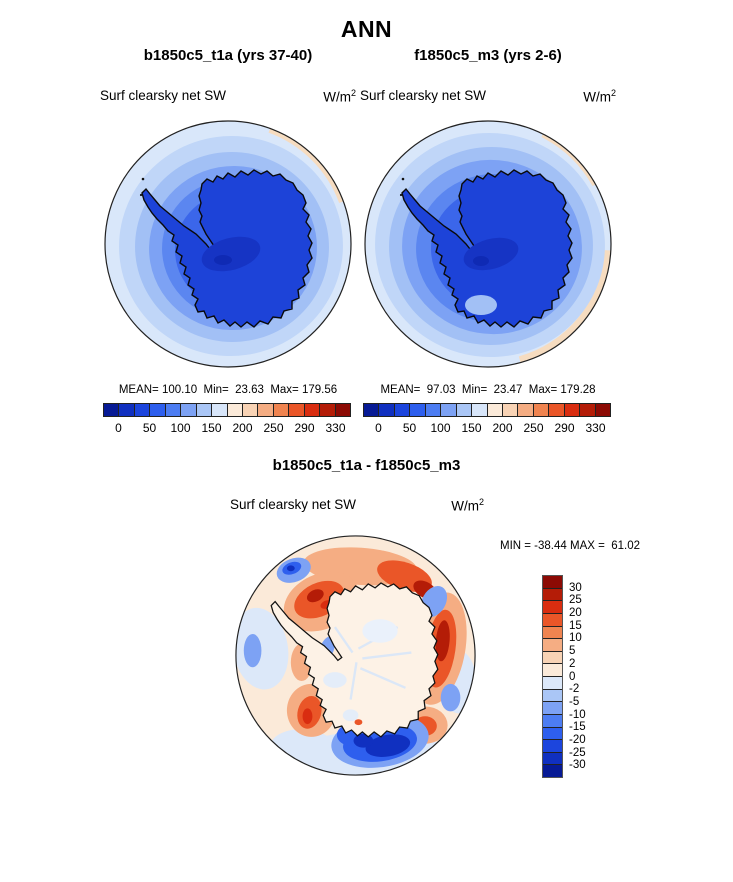  I want to click on stats-line: MEAN= 100.10 Min= 23.63 Max= 179.56, so click(228, 390).